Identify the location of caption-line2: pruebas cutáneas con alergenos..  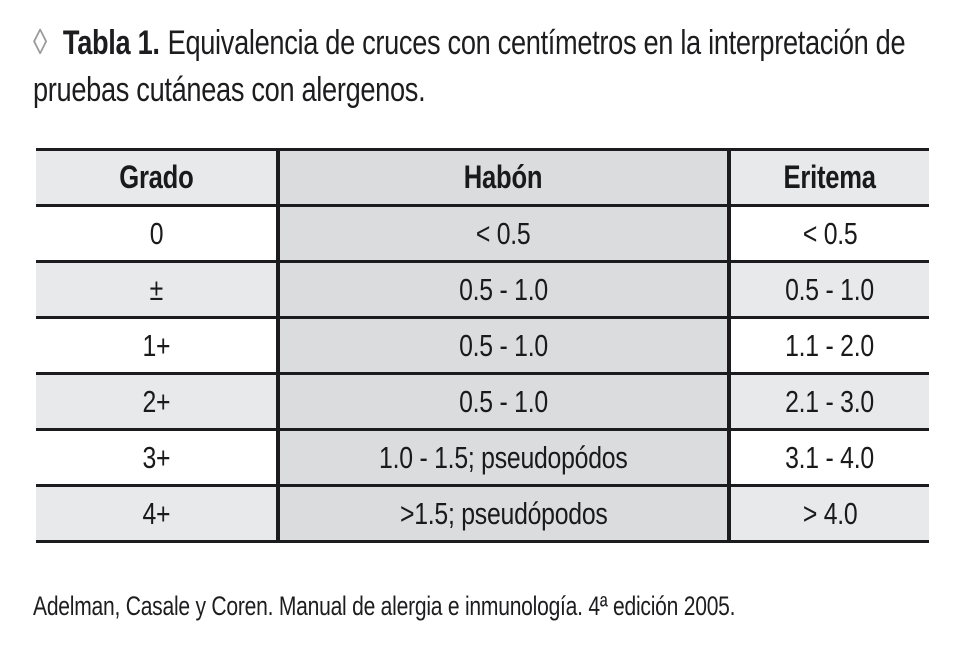
(229, 90).